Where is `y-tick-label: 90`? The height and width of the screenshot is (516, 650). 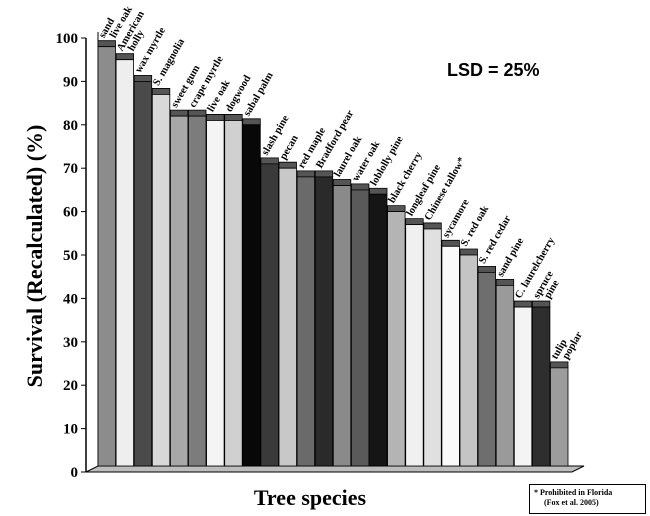
y-tick-label: 90 is located at coordinates (70, 82).